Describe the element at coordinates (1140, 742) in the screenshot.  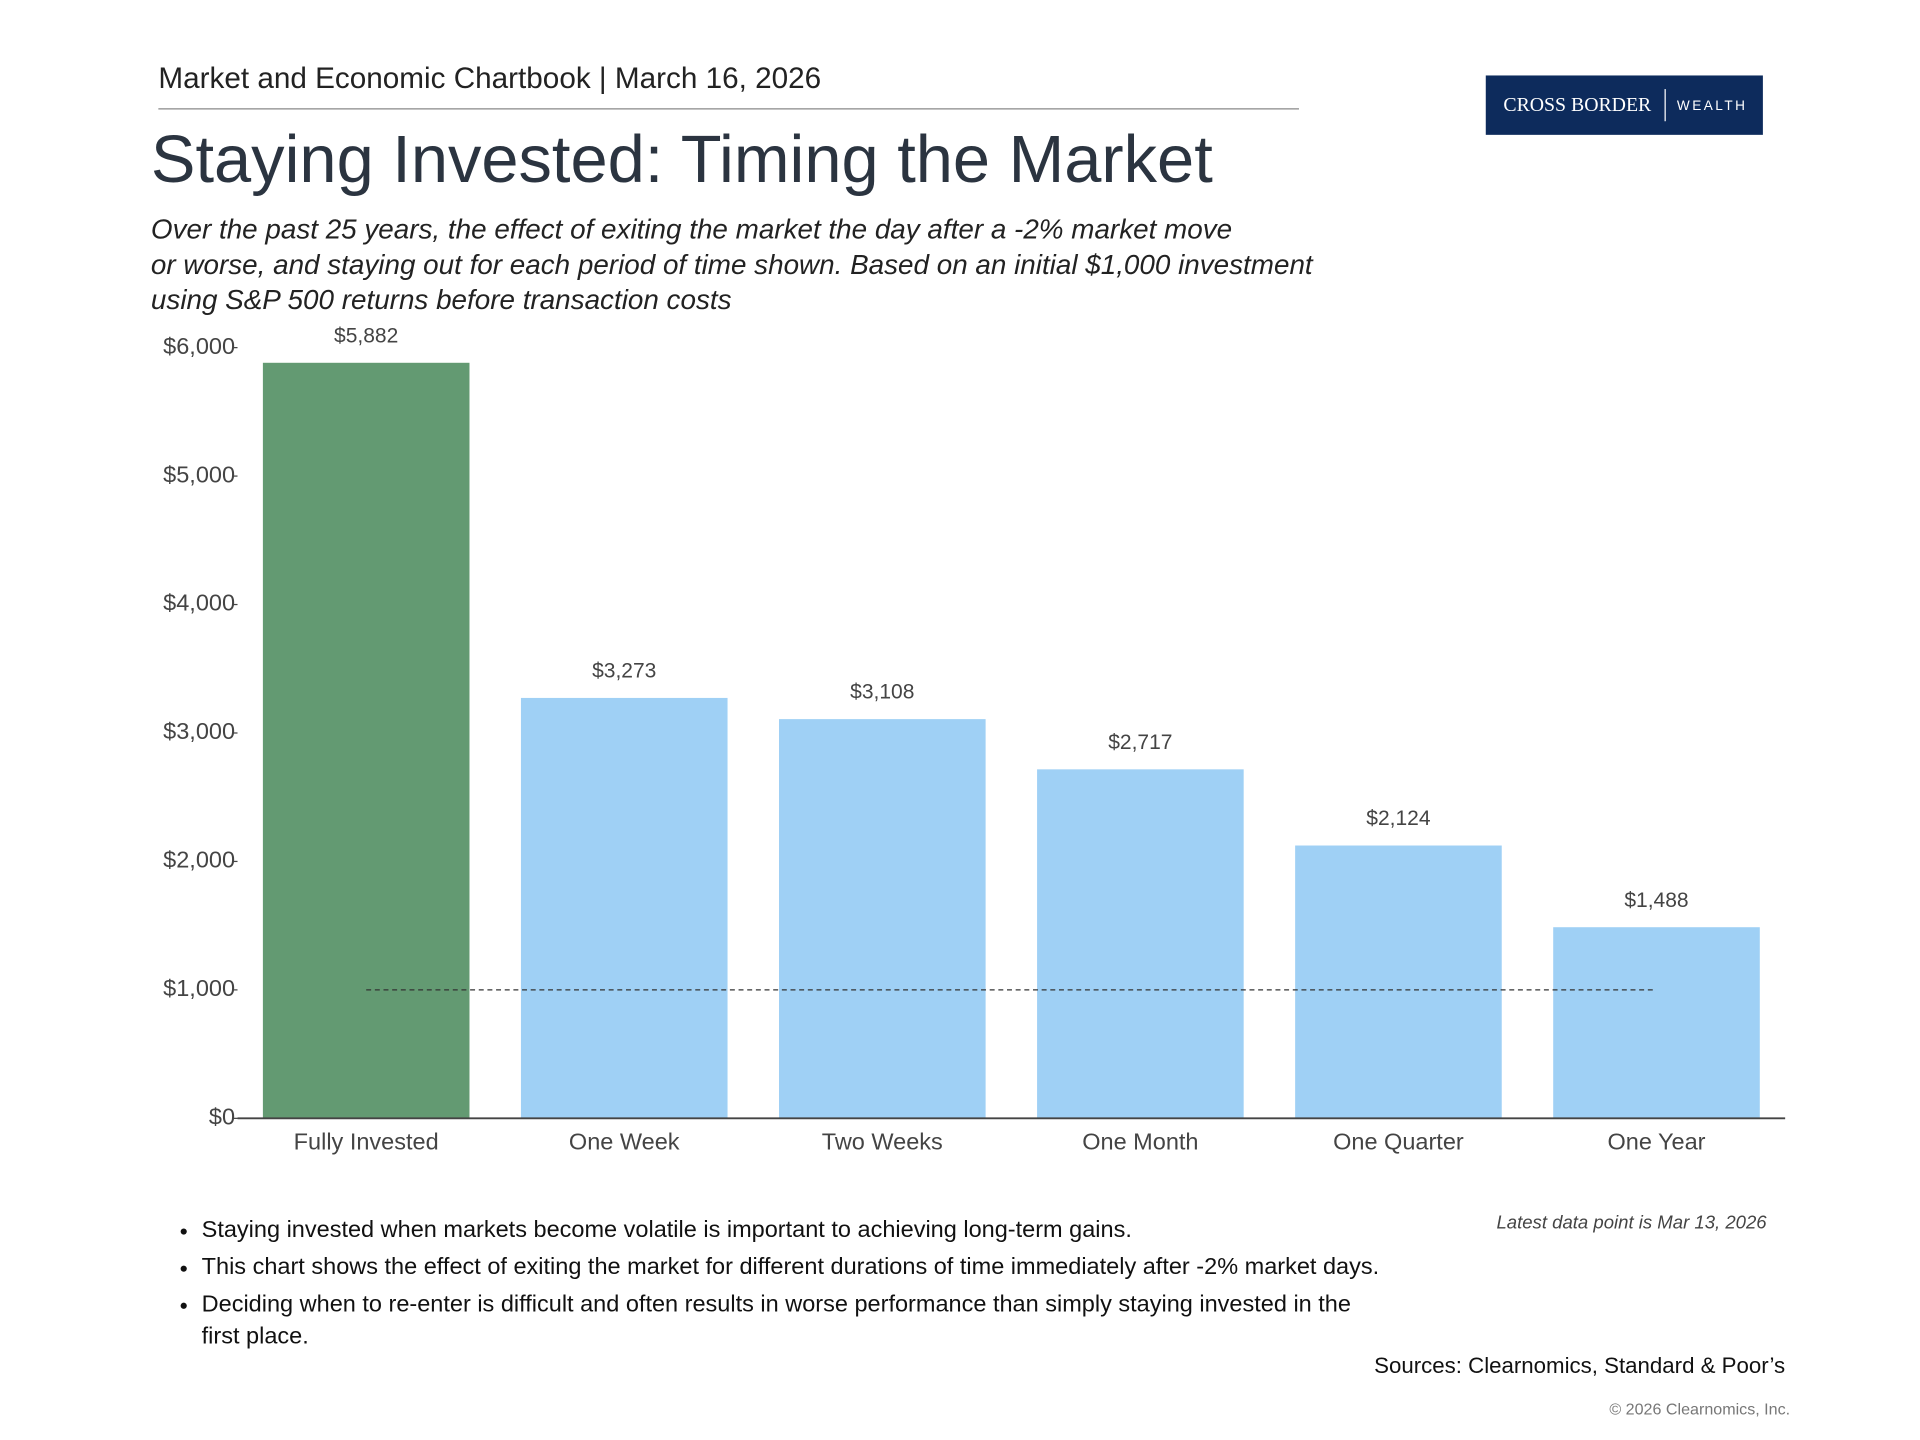
I see `value-label: $2,717` at that location.